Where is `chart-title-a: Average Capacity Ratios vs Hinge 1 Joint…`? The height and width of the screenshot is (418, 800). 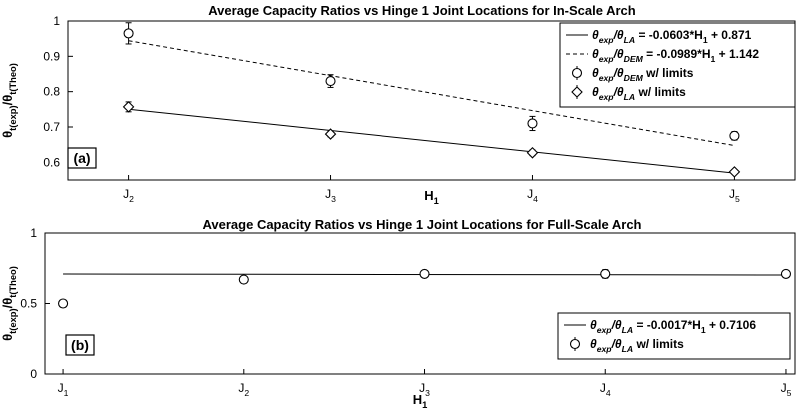 chart-title-a: Average Capacity Ratios vs Hinge 1 Joint… is located at coordinates (421, 10).